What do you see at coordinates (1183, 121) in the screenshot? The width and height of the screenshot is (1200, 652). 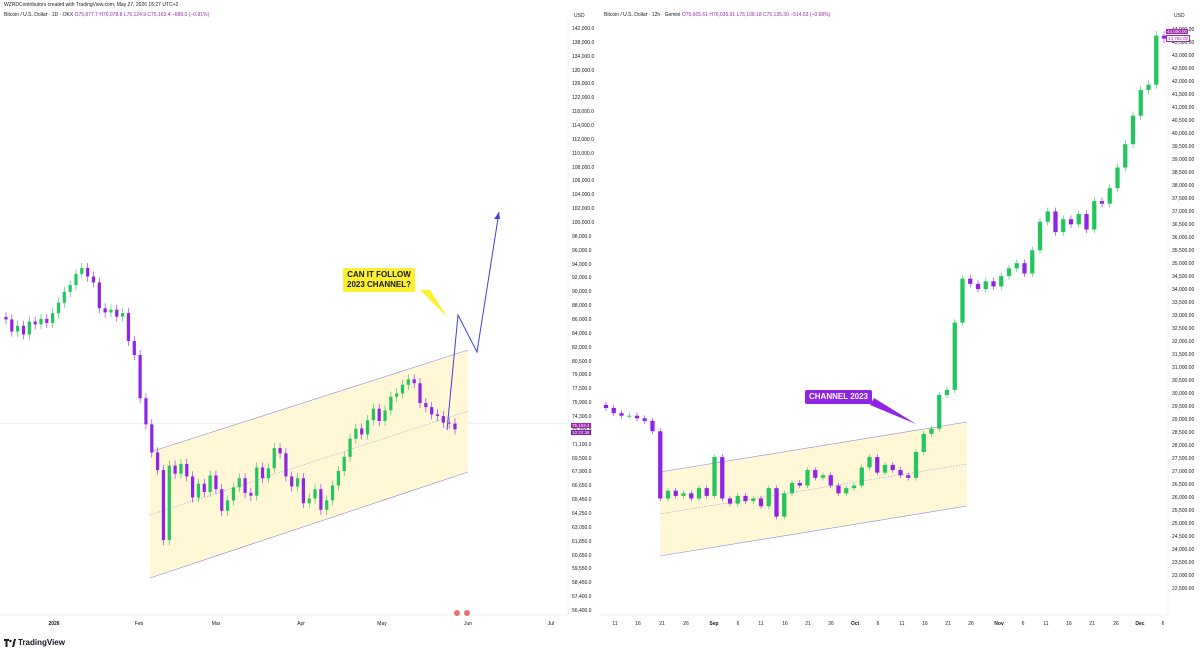 I see `right-y-tick: 40,500.00` at bounding box center [1183, 121].